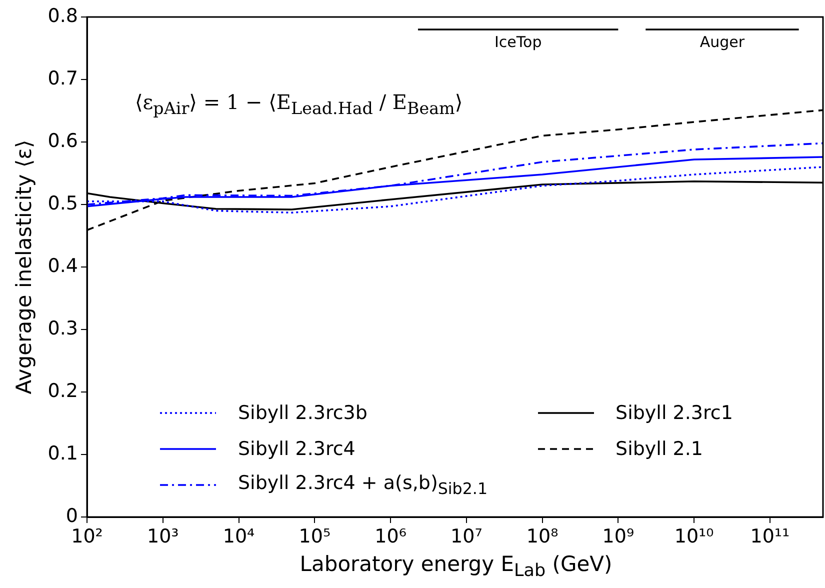  What do you see at coordinates (770, 536) in the screenshot?
I see `x-tick-label: 10¹¹` at bounding box center [770, 536].